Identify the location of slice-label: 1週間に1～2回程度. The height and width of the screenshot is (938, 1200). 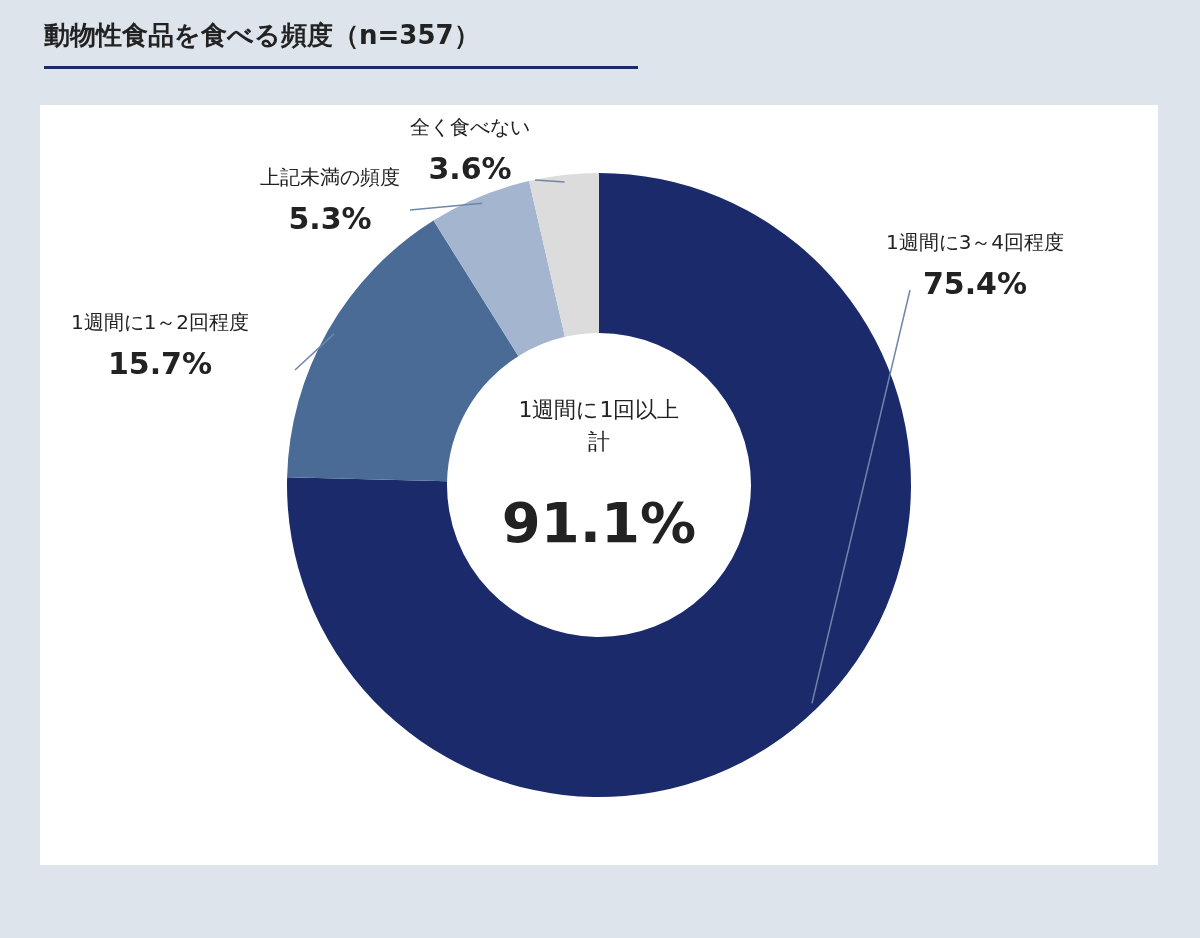
(160, 322).